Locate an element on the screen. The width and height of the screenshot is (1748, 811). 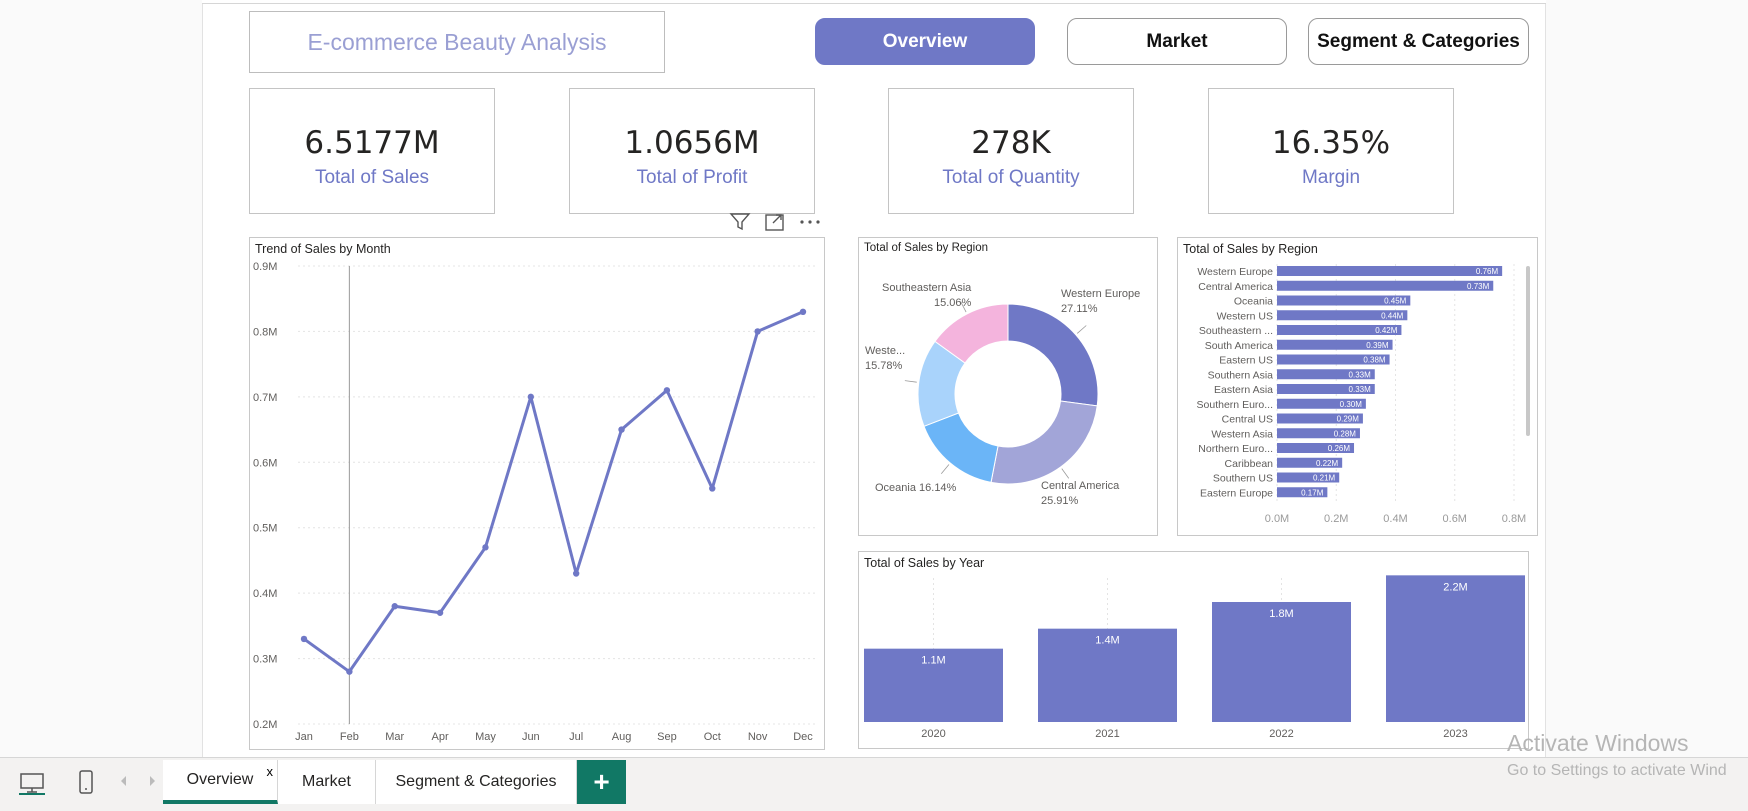
chart-title: Total of Sales by Region is located at coordinates (926, 248).